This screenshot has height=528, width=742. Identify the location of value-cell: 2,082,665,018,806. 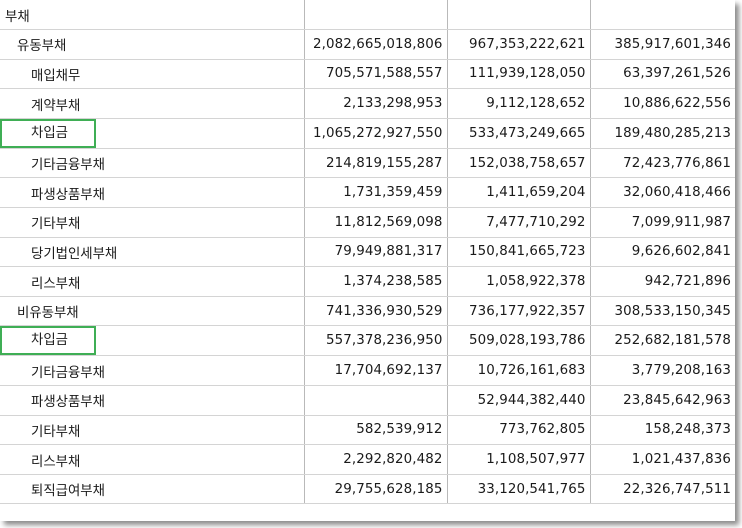
(376, 44).